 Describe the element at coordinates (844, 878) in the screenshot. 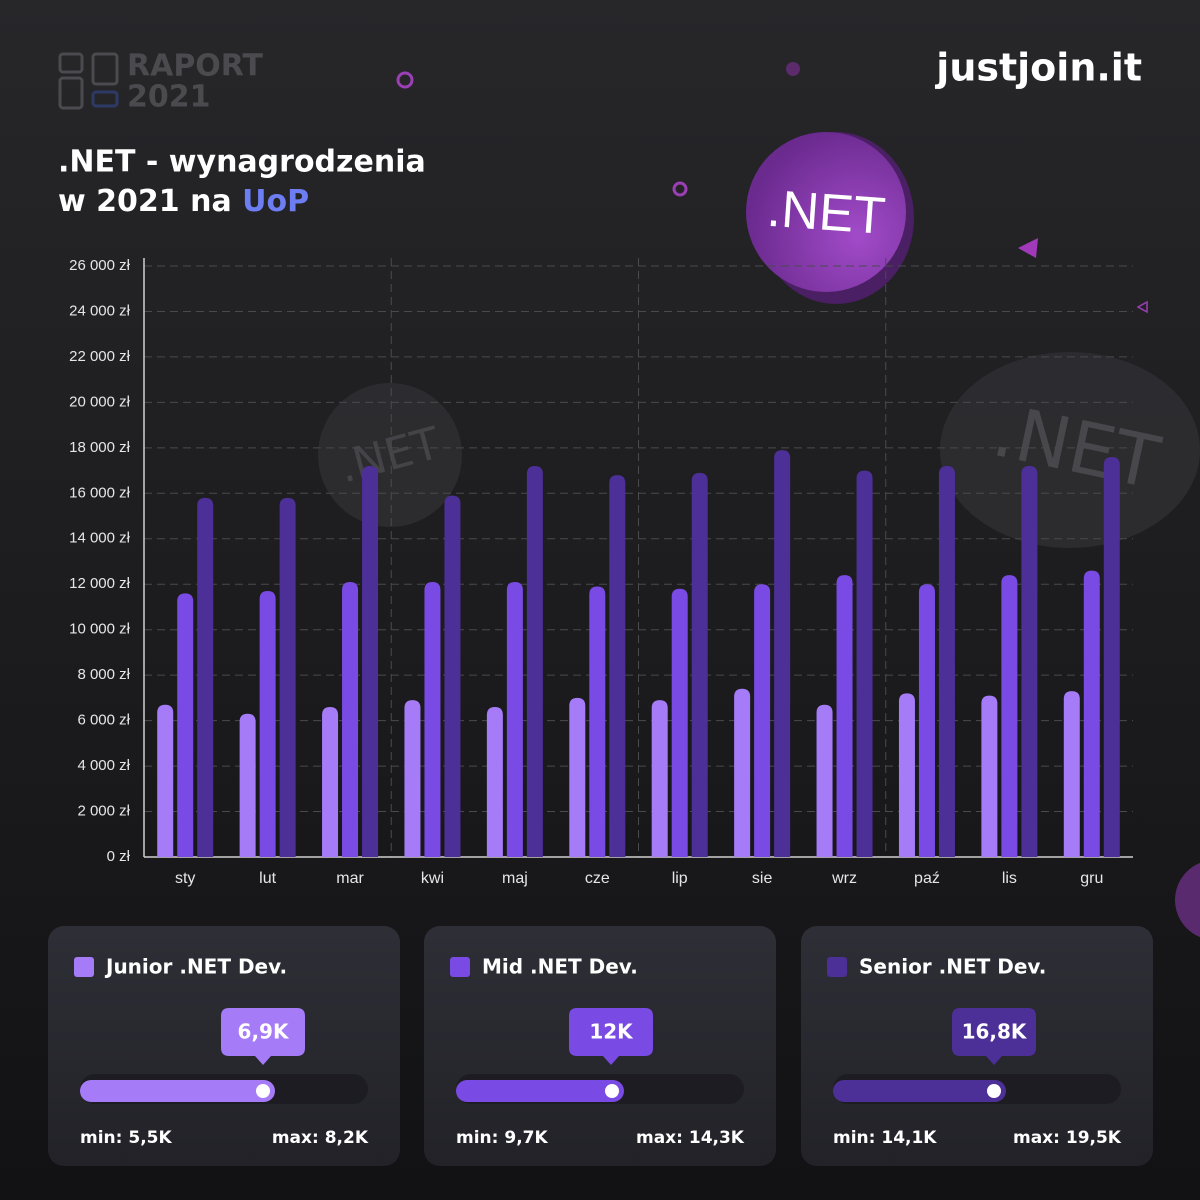

I see `x-tick-label: wrz` at that location.